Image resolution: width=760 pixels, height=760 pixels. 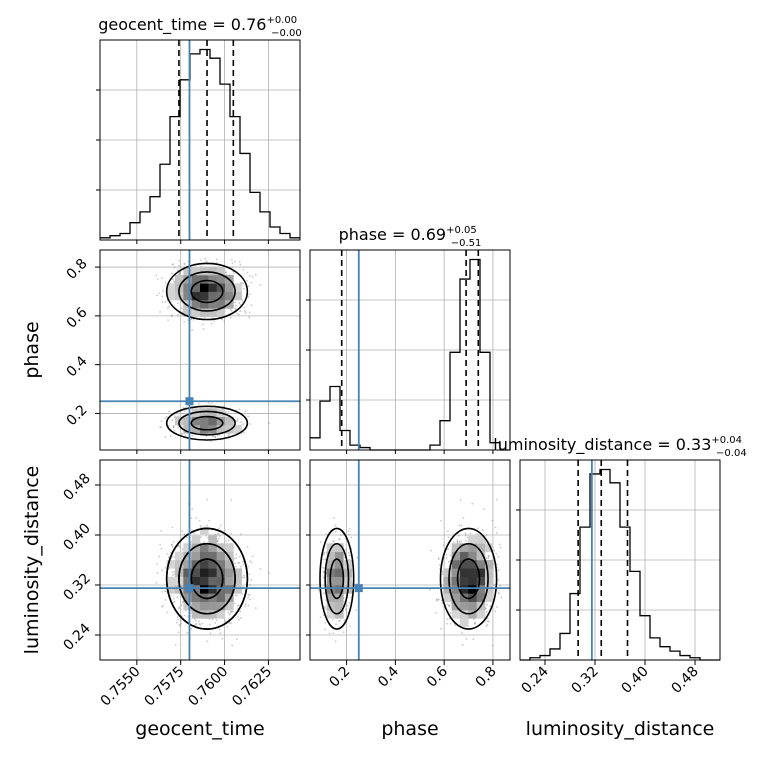 What do you see at coordinates (437, 676) in the screenshot?
I see `x-tick-label: 0.6` at bounding box center [437, 676].